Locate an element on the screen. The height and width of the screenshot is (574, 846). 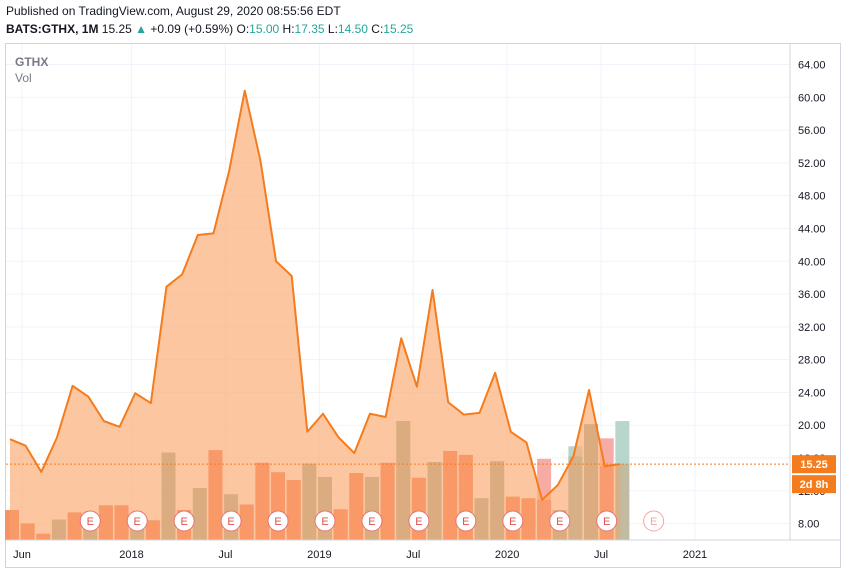
x-tick-label: 2018 is located at coordinates (131, 555).